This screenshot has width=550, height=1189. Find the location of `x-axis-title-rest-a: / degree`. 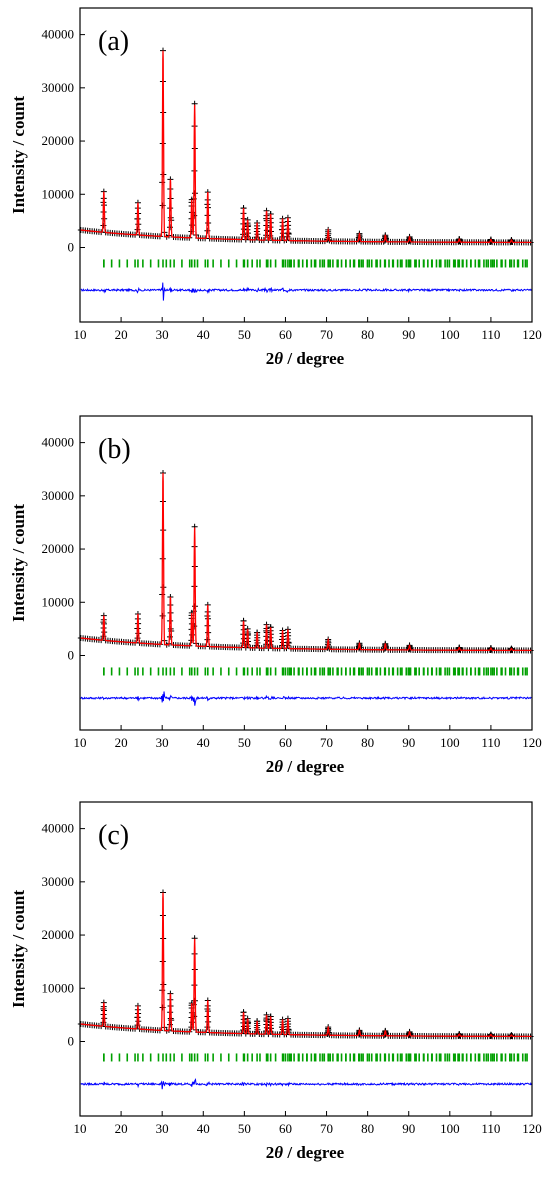

x-axis-title-rest-a: / degree is located at coordinates (314, 358).